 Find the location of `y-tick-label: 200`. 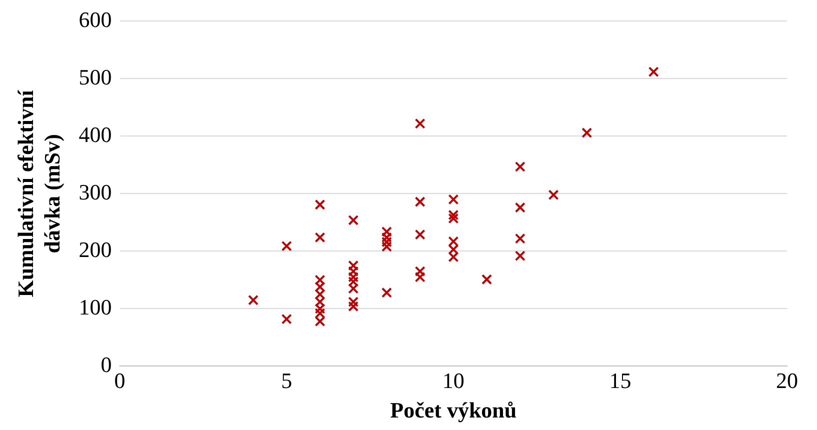

y-tick-label: 200 is located at coordinates (95, 249).